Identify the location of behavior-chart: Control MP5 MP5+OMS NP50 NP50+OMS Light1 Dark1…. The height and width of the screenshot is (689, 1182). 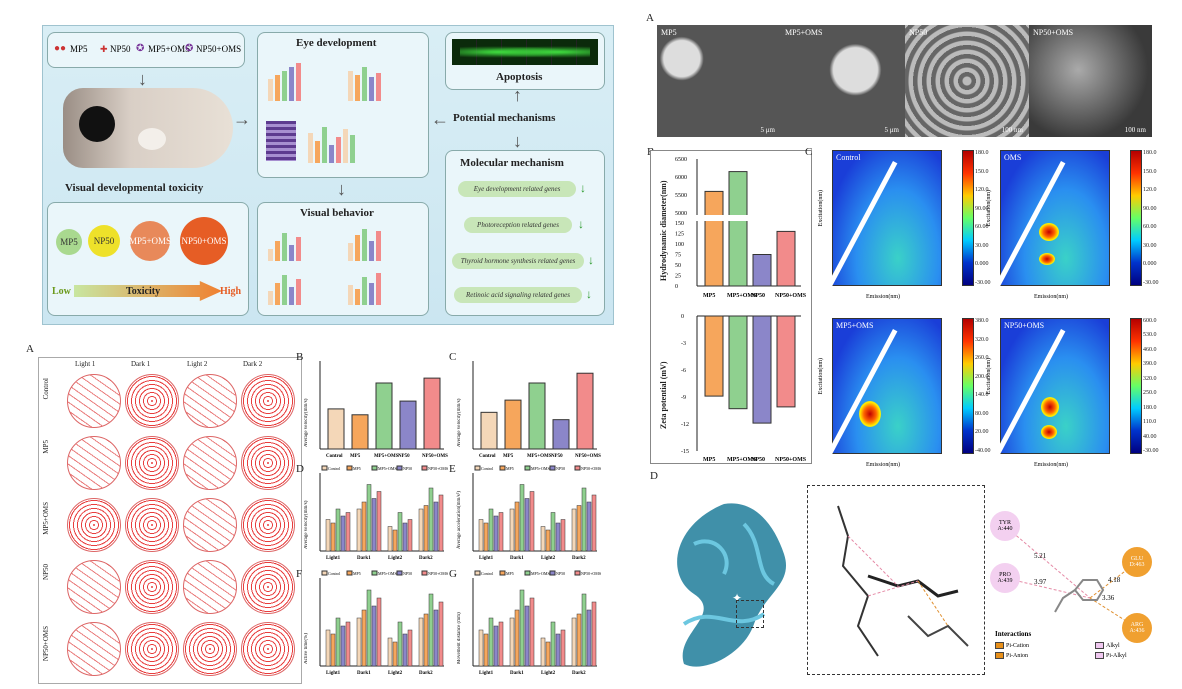
(383, 513).